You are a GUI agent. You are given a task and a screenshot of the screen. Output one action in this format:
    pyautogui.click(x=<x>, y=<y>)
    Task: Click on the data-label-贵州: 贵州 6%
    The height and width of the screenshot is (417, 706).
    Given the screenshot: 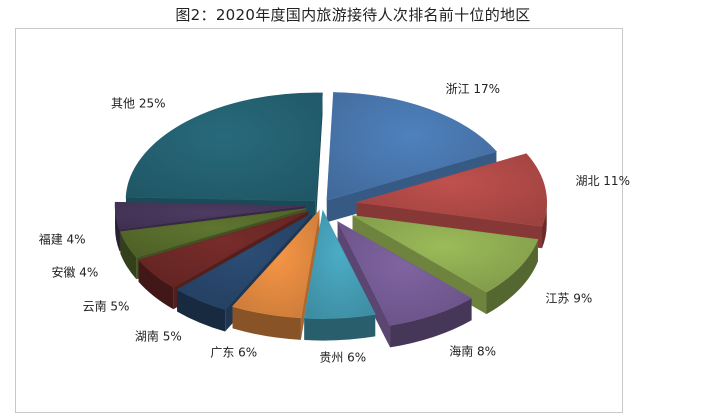 What is the action you would take?
    pyautogui.click(x=342, y=357)
    